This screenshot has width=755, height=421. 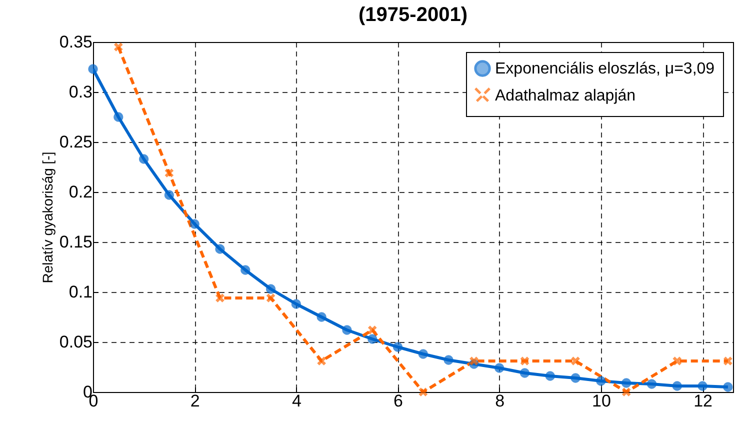 I want to click on y-tick-label: 0.35, so click(x=75, y=42).